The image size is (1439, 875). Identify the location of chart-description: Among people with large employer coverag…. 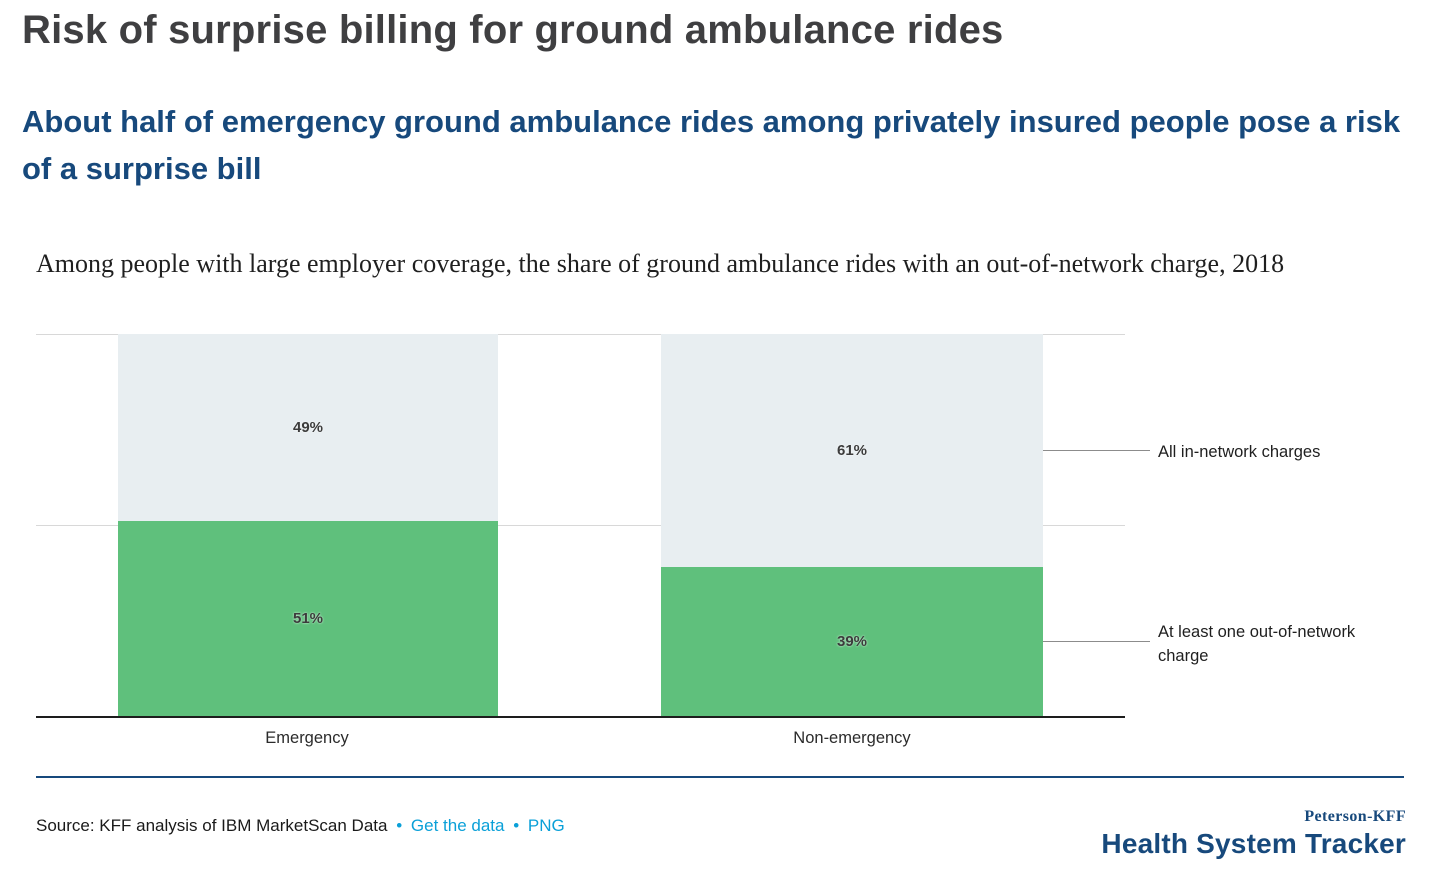
(660, 263).